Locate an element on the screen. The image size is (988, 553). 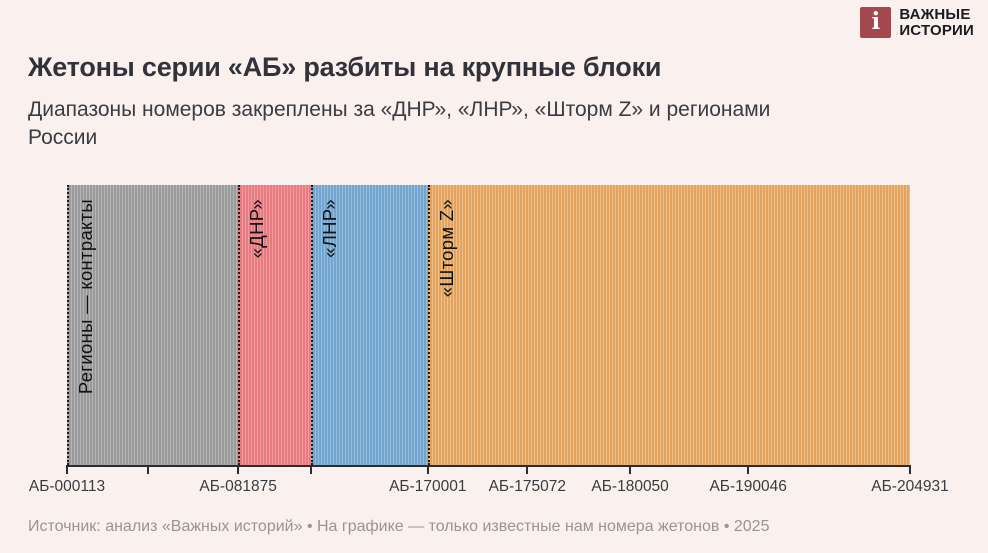
important-stories-logo-icon: i is located at coordinates (876, 22).